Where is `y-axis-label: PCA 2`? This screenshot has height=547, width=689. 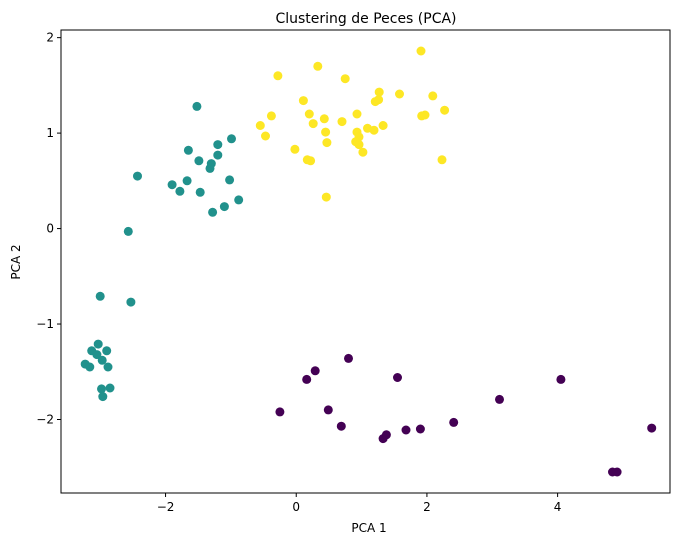 y-axis-label: PCA 2 is located at coordinates (16, 261).